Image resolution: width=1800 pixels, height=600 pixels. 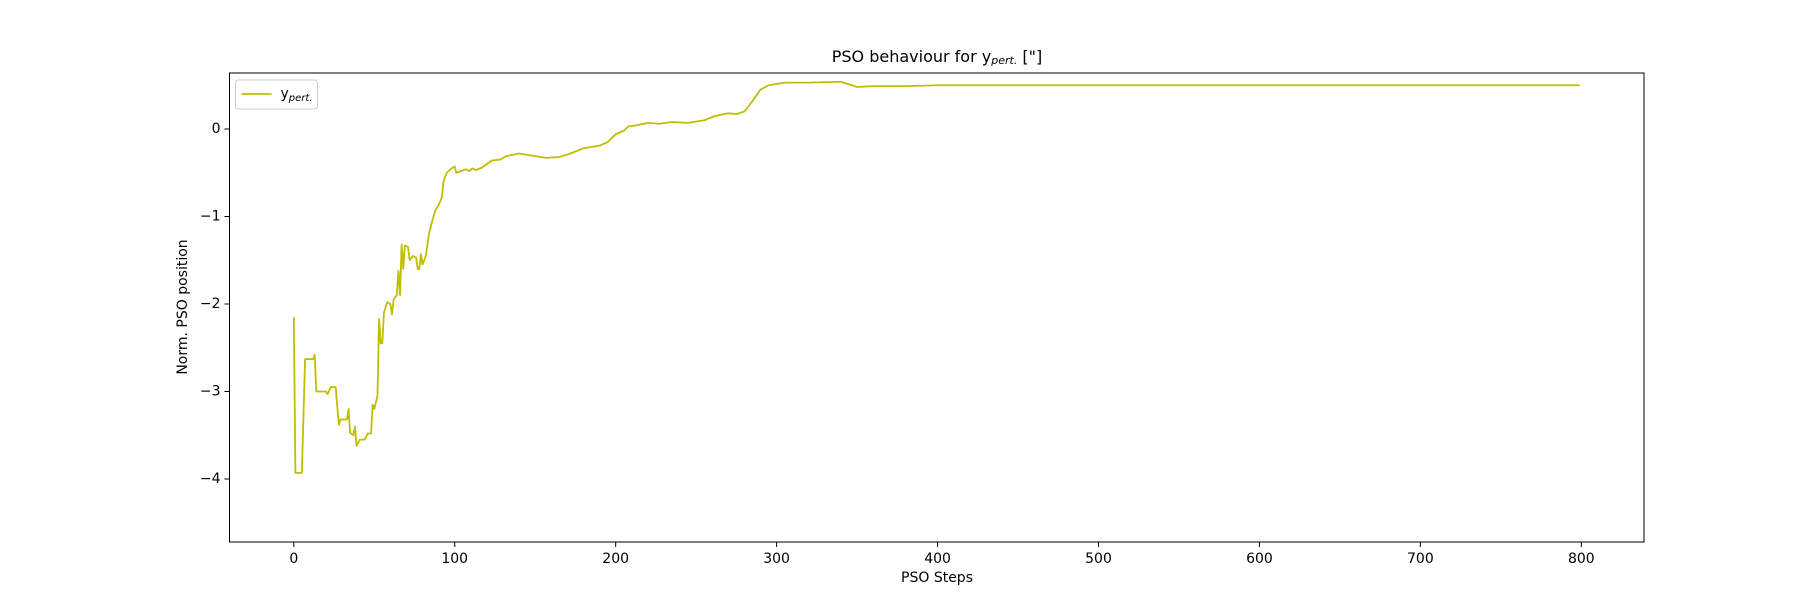 I want to click on title-subscript: pert., so click(x=1003, y=60).